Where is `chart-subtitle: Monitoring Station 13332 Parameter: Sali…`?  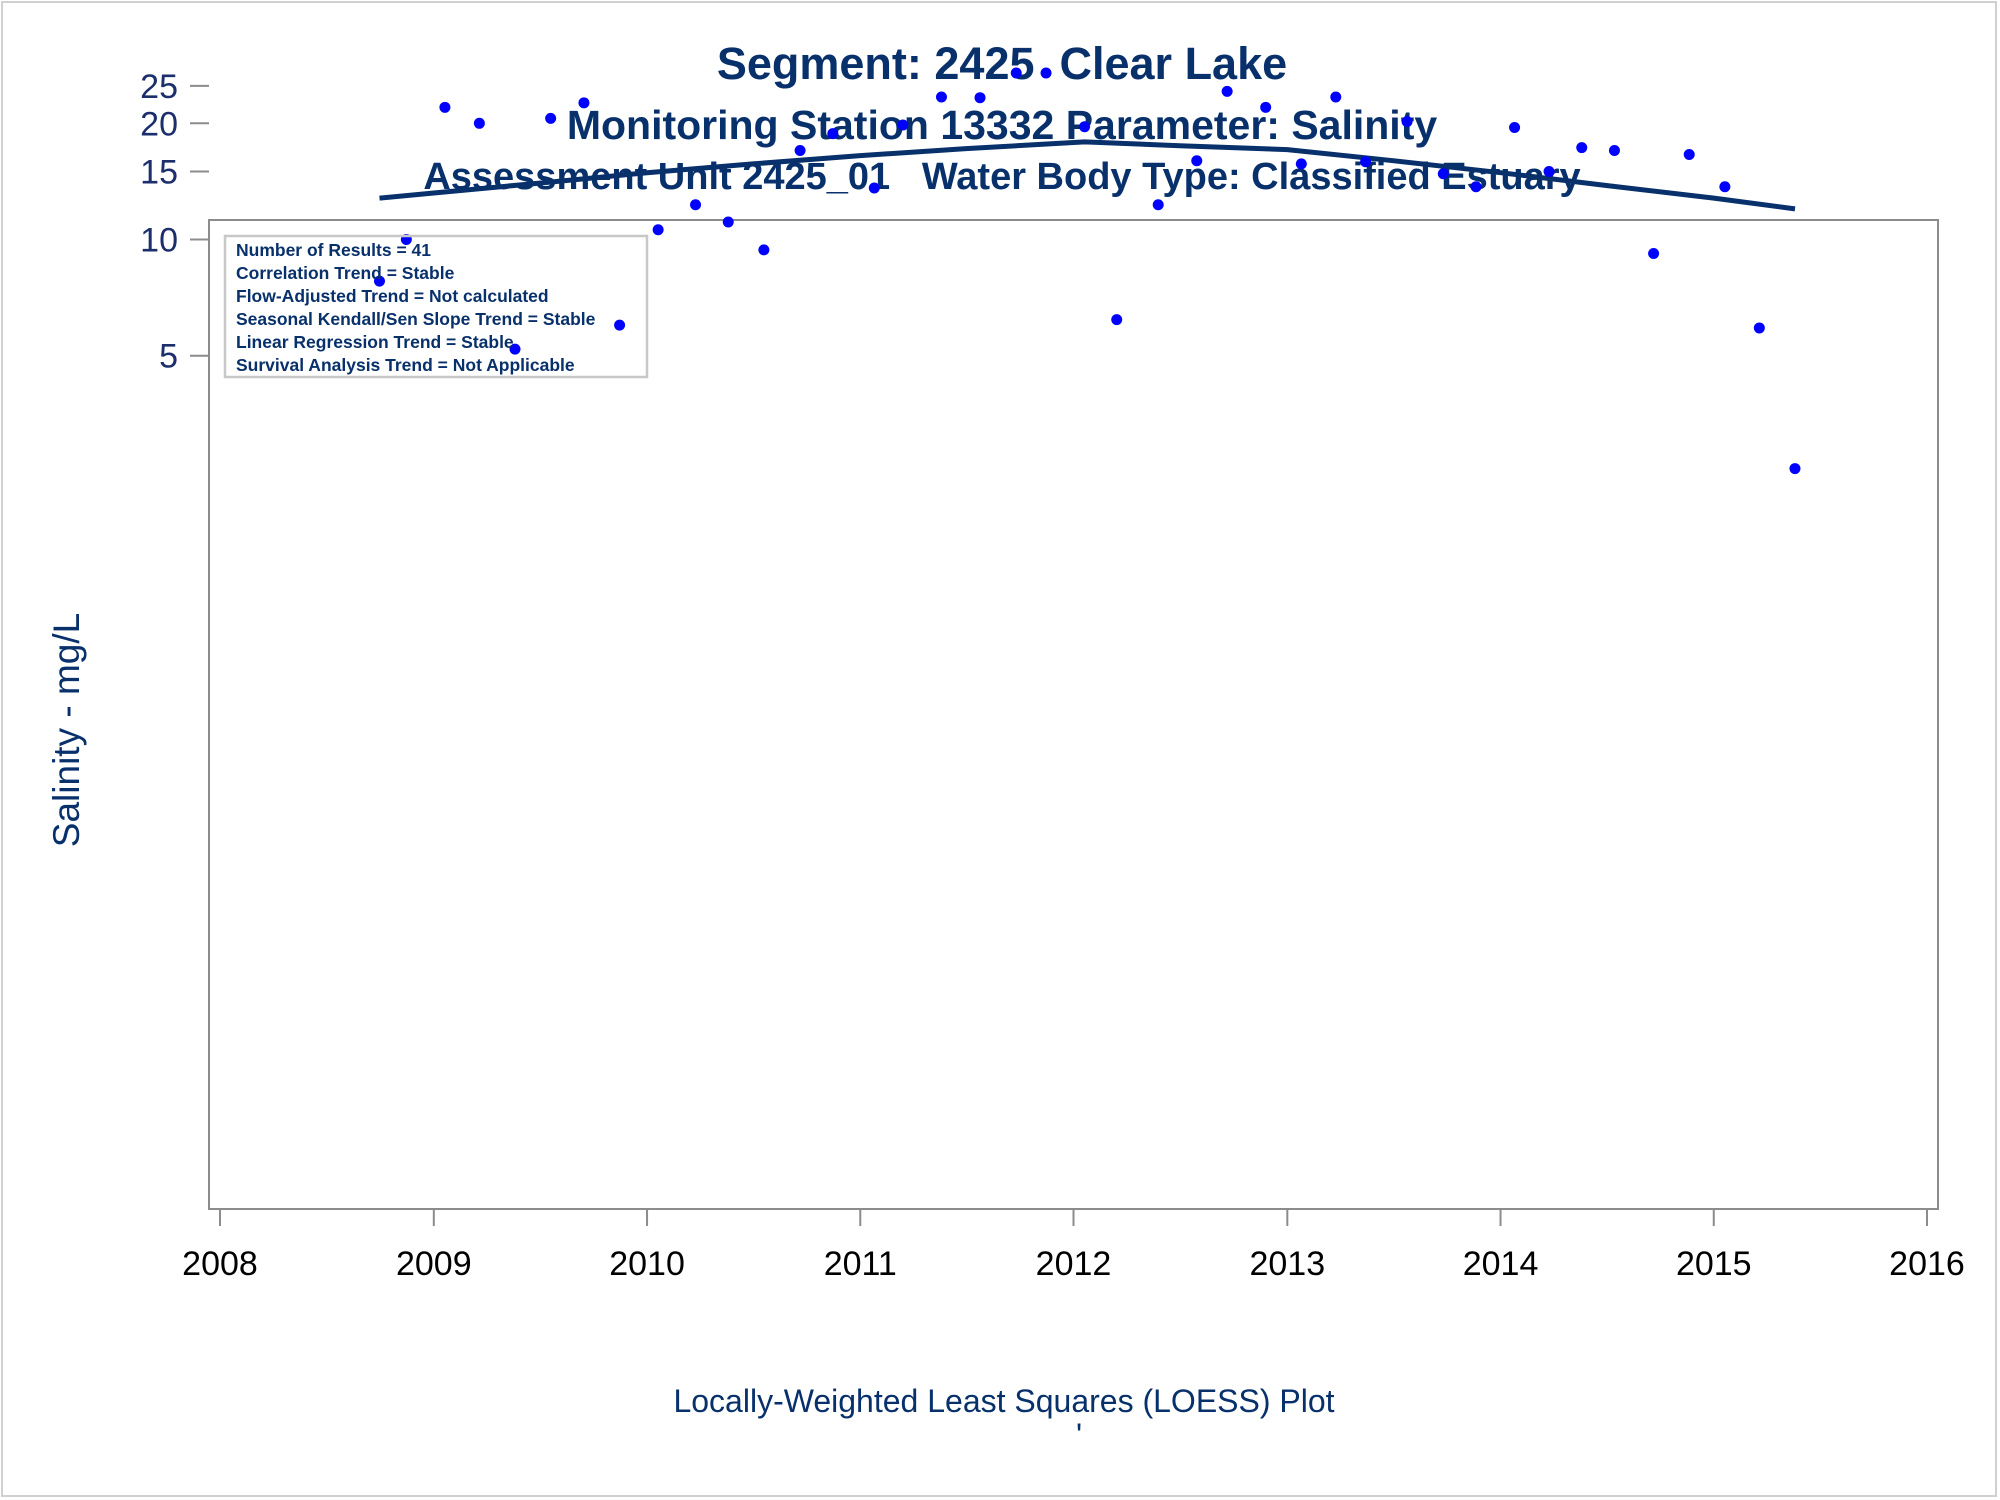 chart-subtitle: Monitoring Station 13332 Parameter: Sali… is located at coordinates (1002, 125).